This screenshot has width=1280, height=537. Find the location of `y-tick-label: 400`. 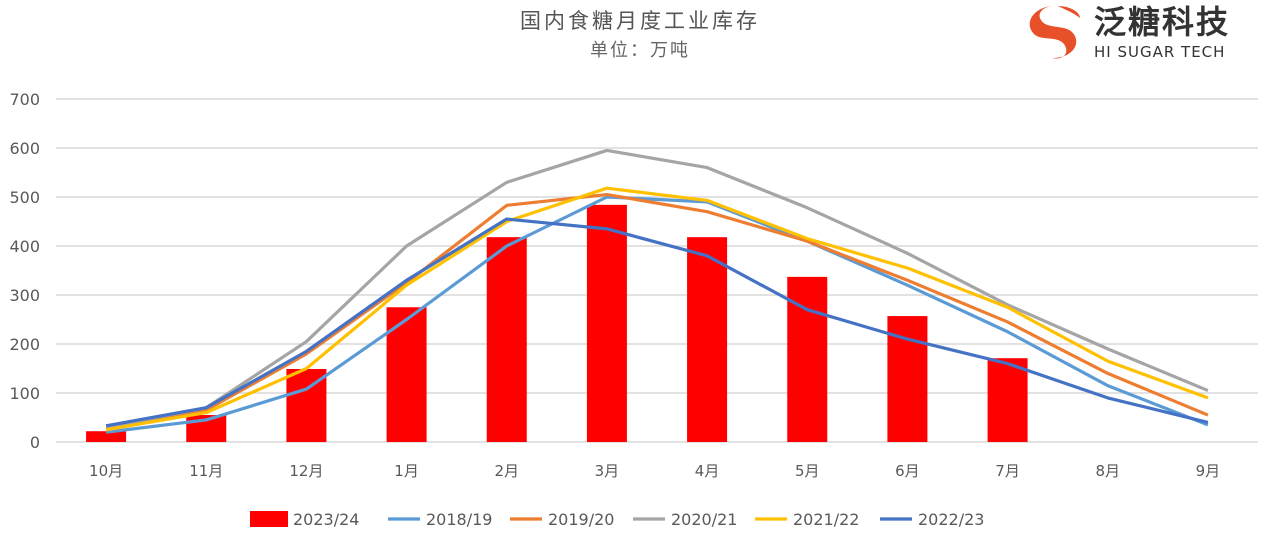

y-tick-label: 400 is located at coordinates (24, 246).